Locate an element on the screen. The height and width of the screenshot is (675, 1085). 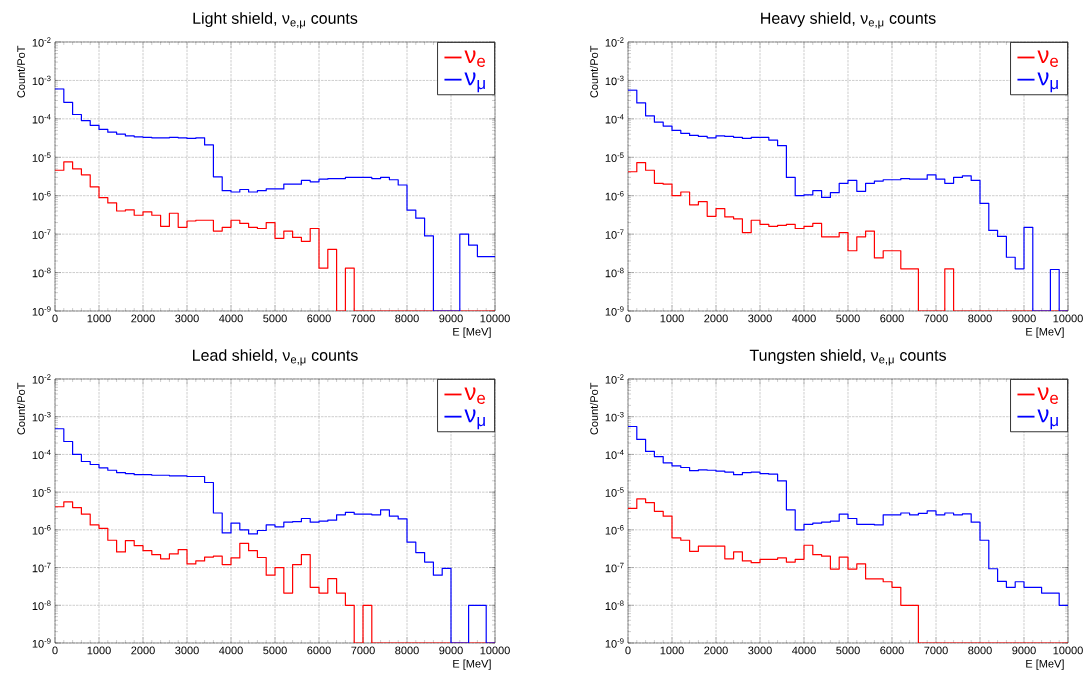
chart-title: Light shield, ν$_{e,μ}$ counts is located at coordinates (275, 20).